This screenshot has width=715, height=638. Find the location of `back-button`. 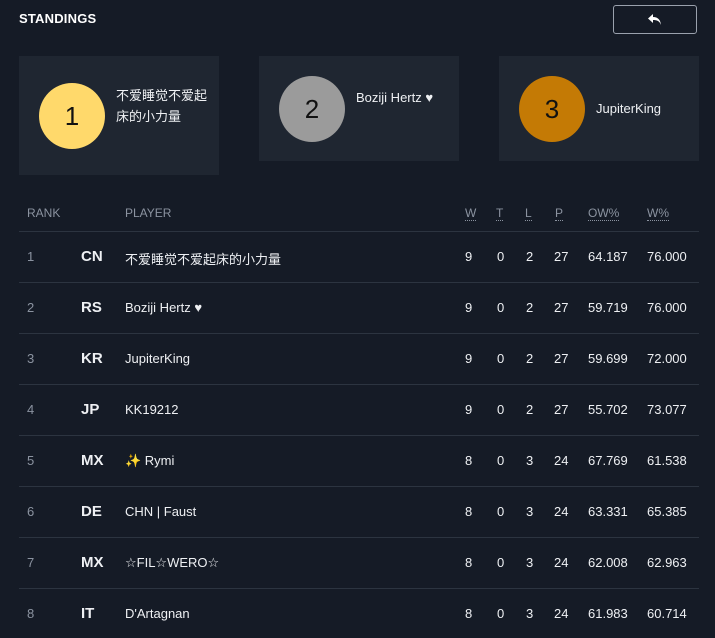

back-button is located at coordinates (655, 19).